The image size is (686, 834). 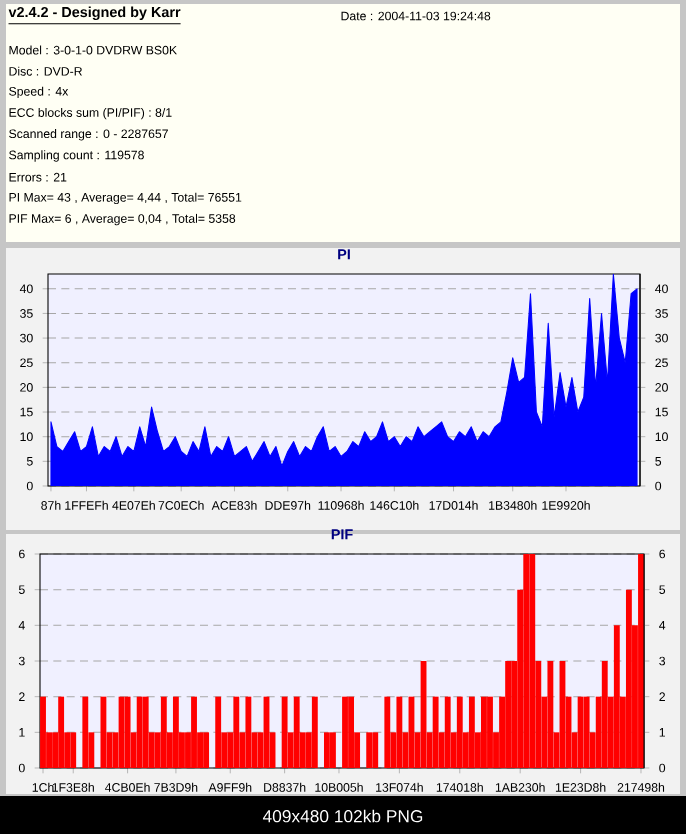 What do you see at coordinates (342, 816) in the screenshot?
I see `text: 409x480 102kb PNG` at bounding box center [342, 816].